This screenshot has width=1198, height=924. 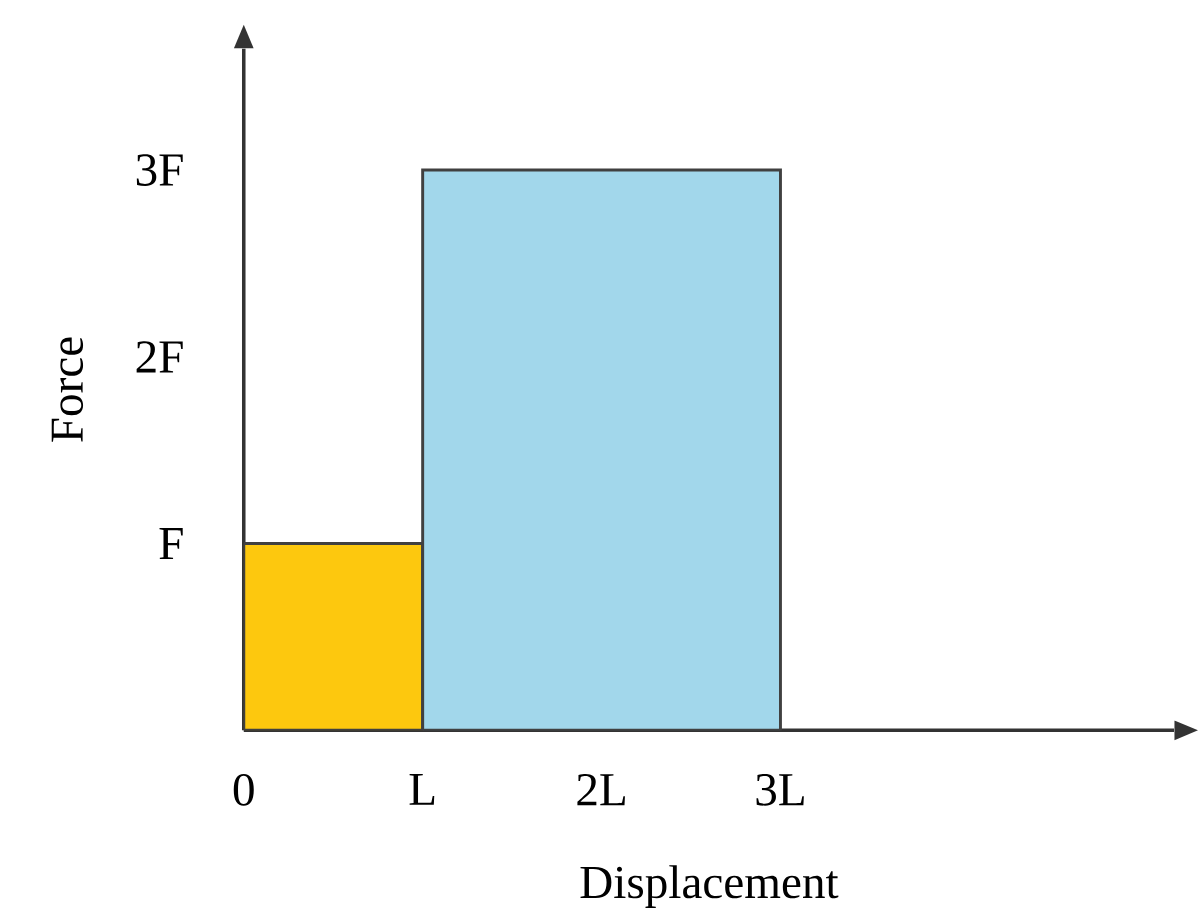 I want to click on y-axis-title: Force, so click(x=67, y=390).